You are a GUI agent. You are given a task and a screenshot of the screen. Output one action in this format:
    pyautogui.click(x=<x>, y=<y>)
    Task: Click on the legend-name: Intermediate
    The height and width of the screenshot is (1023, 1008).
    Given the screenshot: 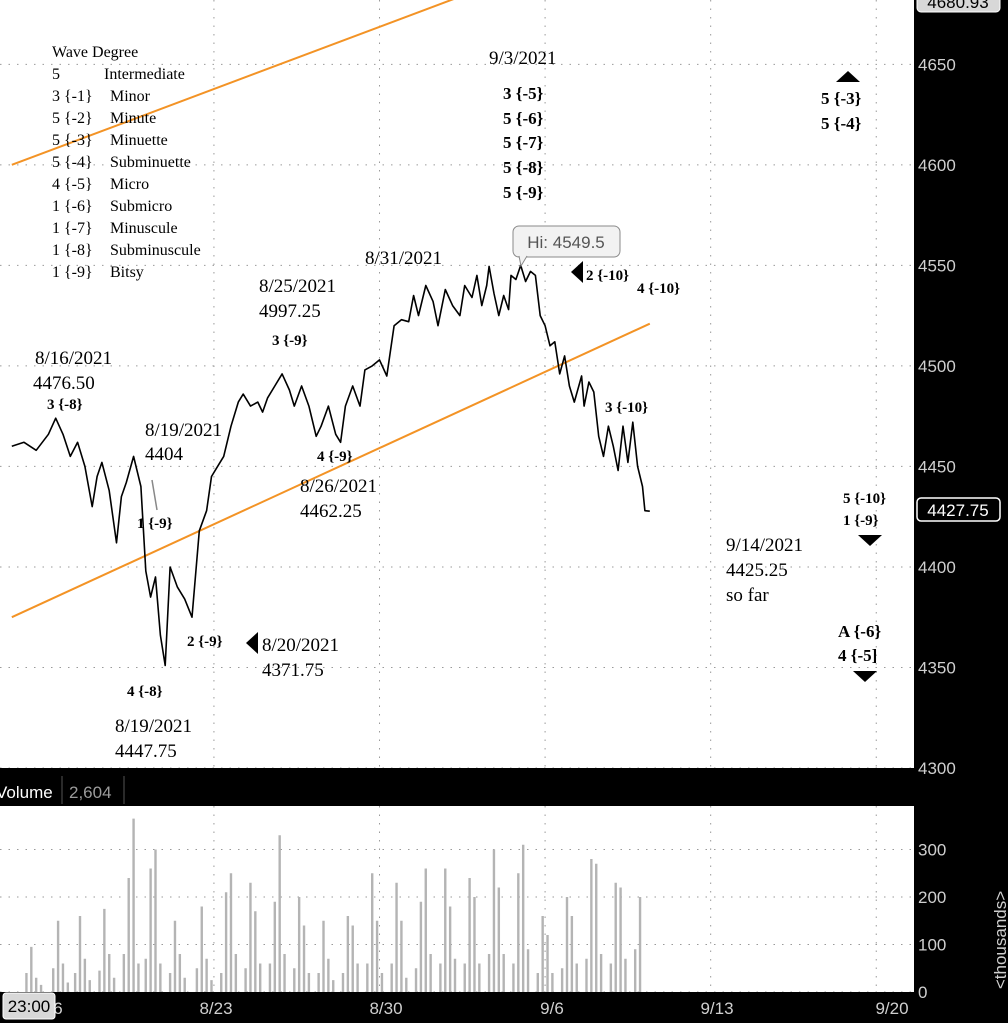 What is the action you would take?
    pyautogui.click(x=144, y=74)
    